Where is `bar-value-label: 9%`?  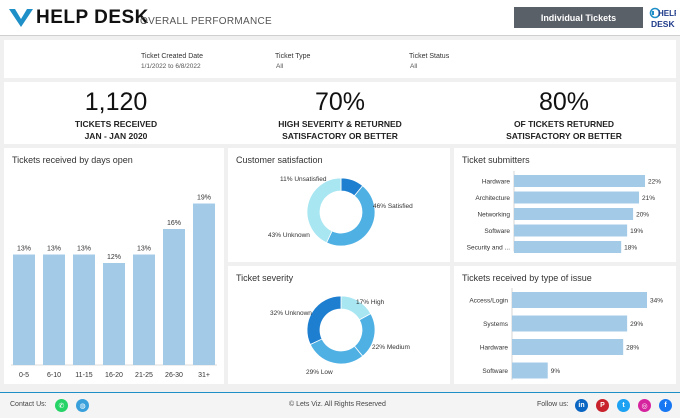 bar-value-label: 9% is located at coordinates (556, 371).